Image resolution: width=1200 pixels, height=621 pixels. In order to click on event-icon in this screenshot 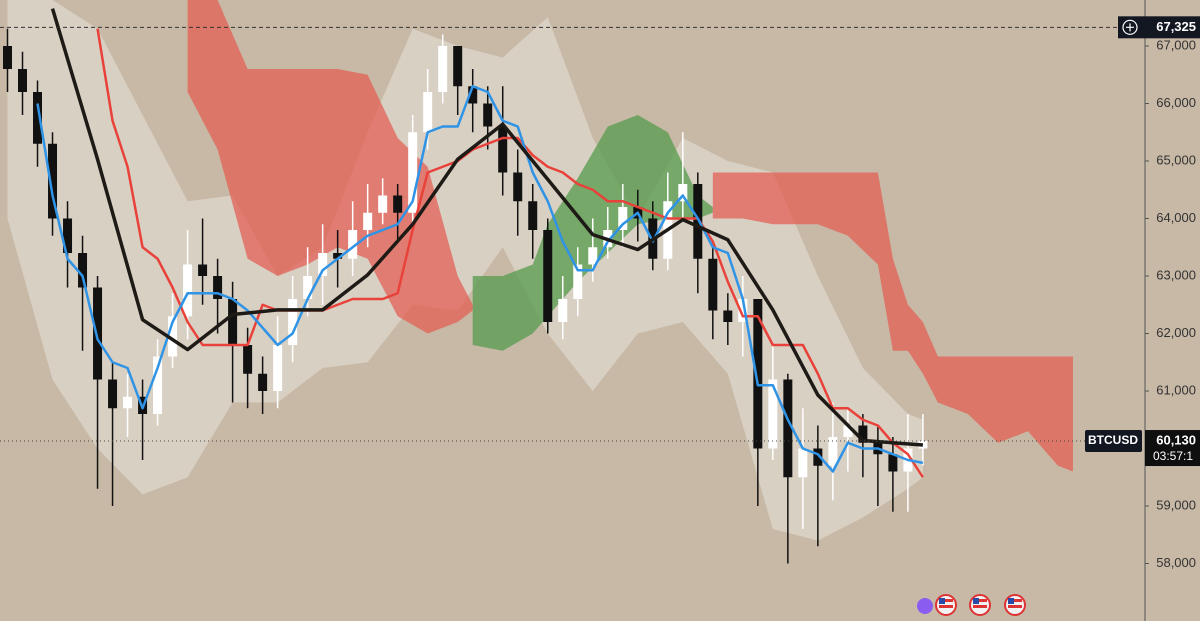, I will do `click(925, 606)`.